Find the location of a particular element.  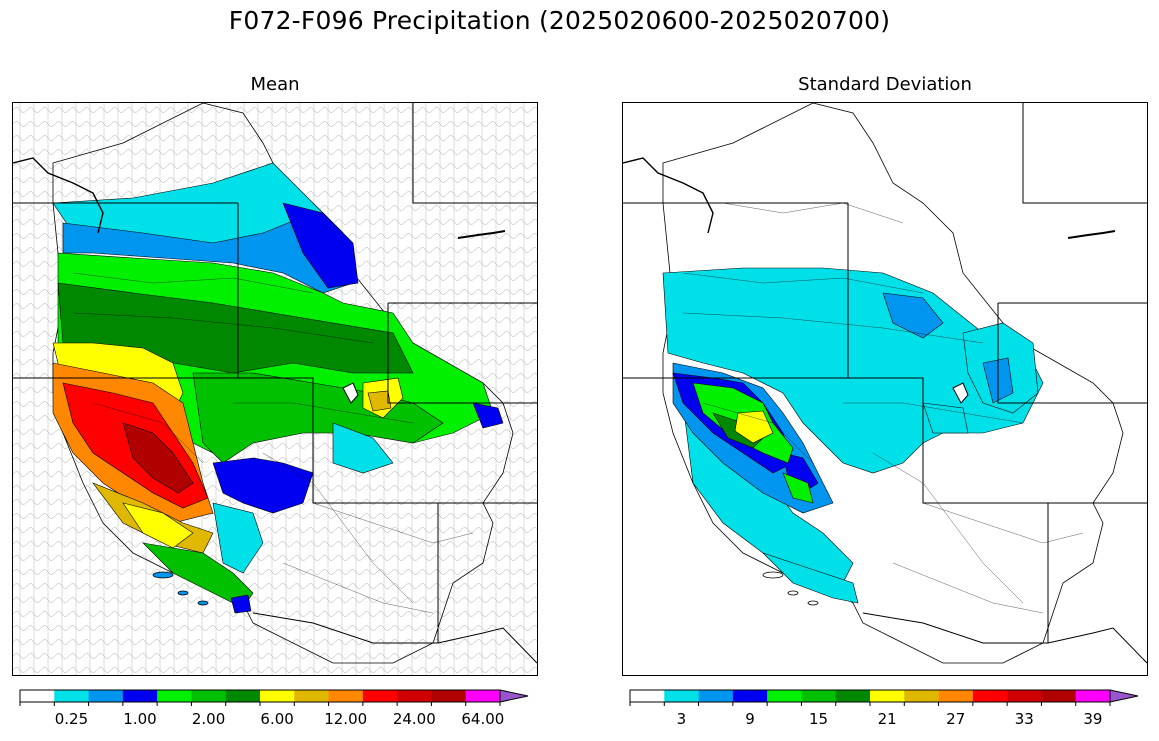

std-lake-superior-seg is located at coordinates (1091, 234).